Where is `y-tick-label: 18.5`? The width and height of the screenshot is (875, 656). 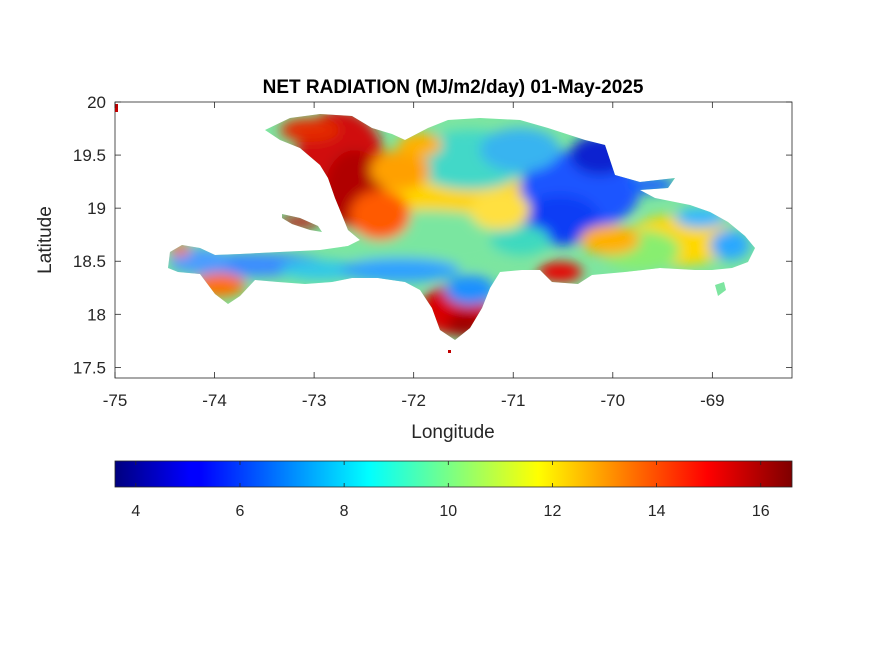 y-tick-label: 18.5 is located at coordinates (89, 261).